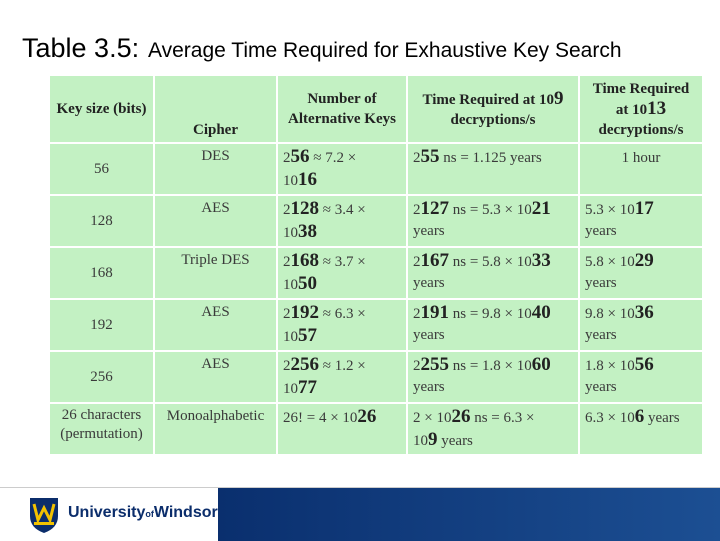 This screenshot has height=541, width=720. Describe the element at coordinates (101, 429) in the screenshot. I see `cell-key-size: 26 characters (permutation)` at that location.